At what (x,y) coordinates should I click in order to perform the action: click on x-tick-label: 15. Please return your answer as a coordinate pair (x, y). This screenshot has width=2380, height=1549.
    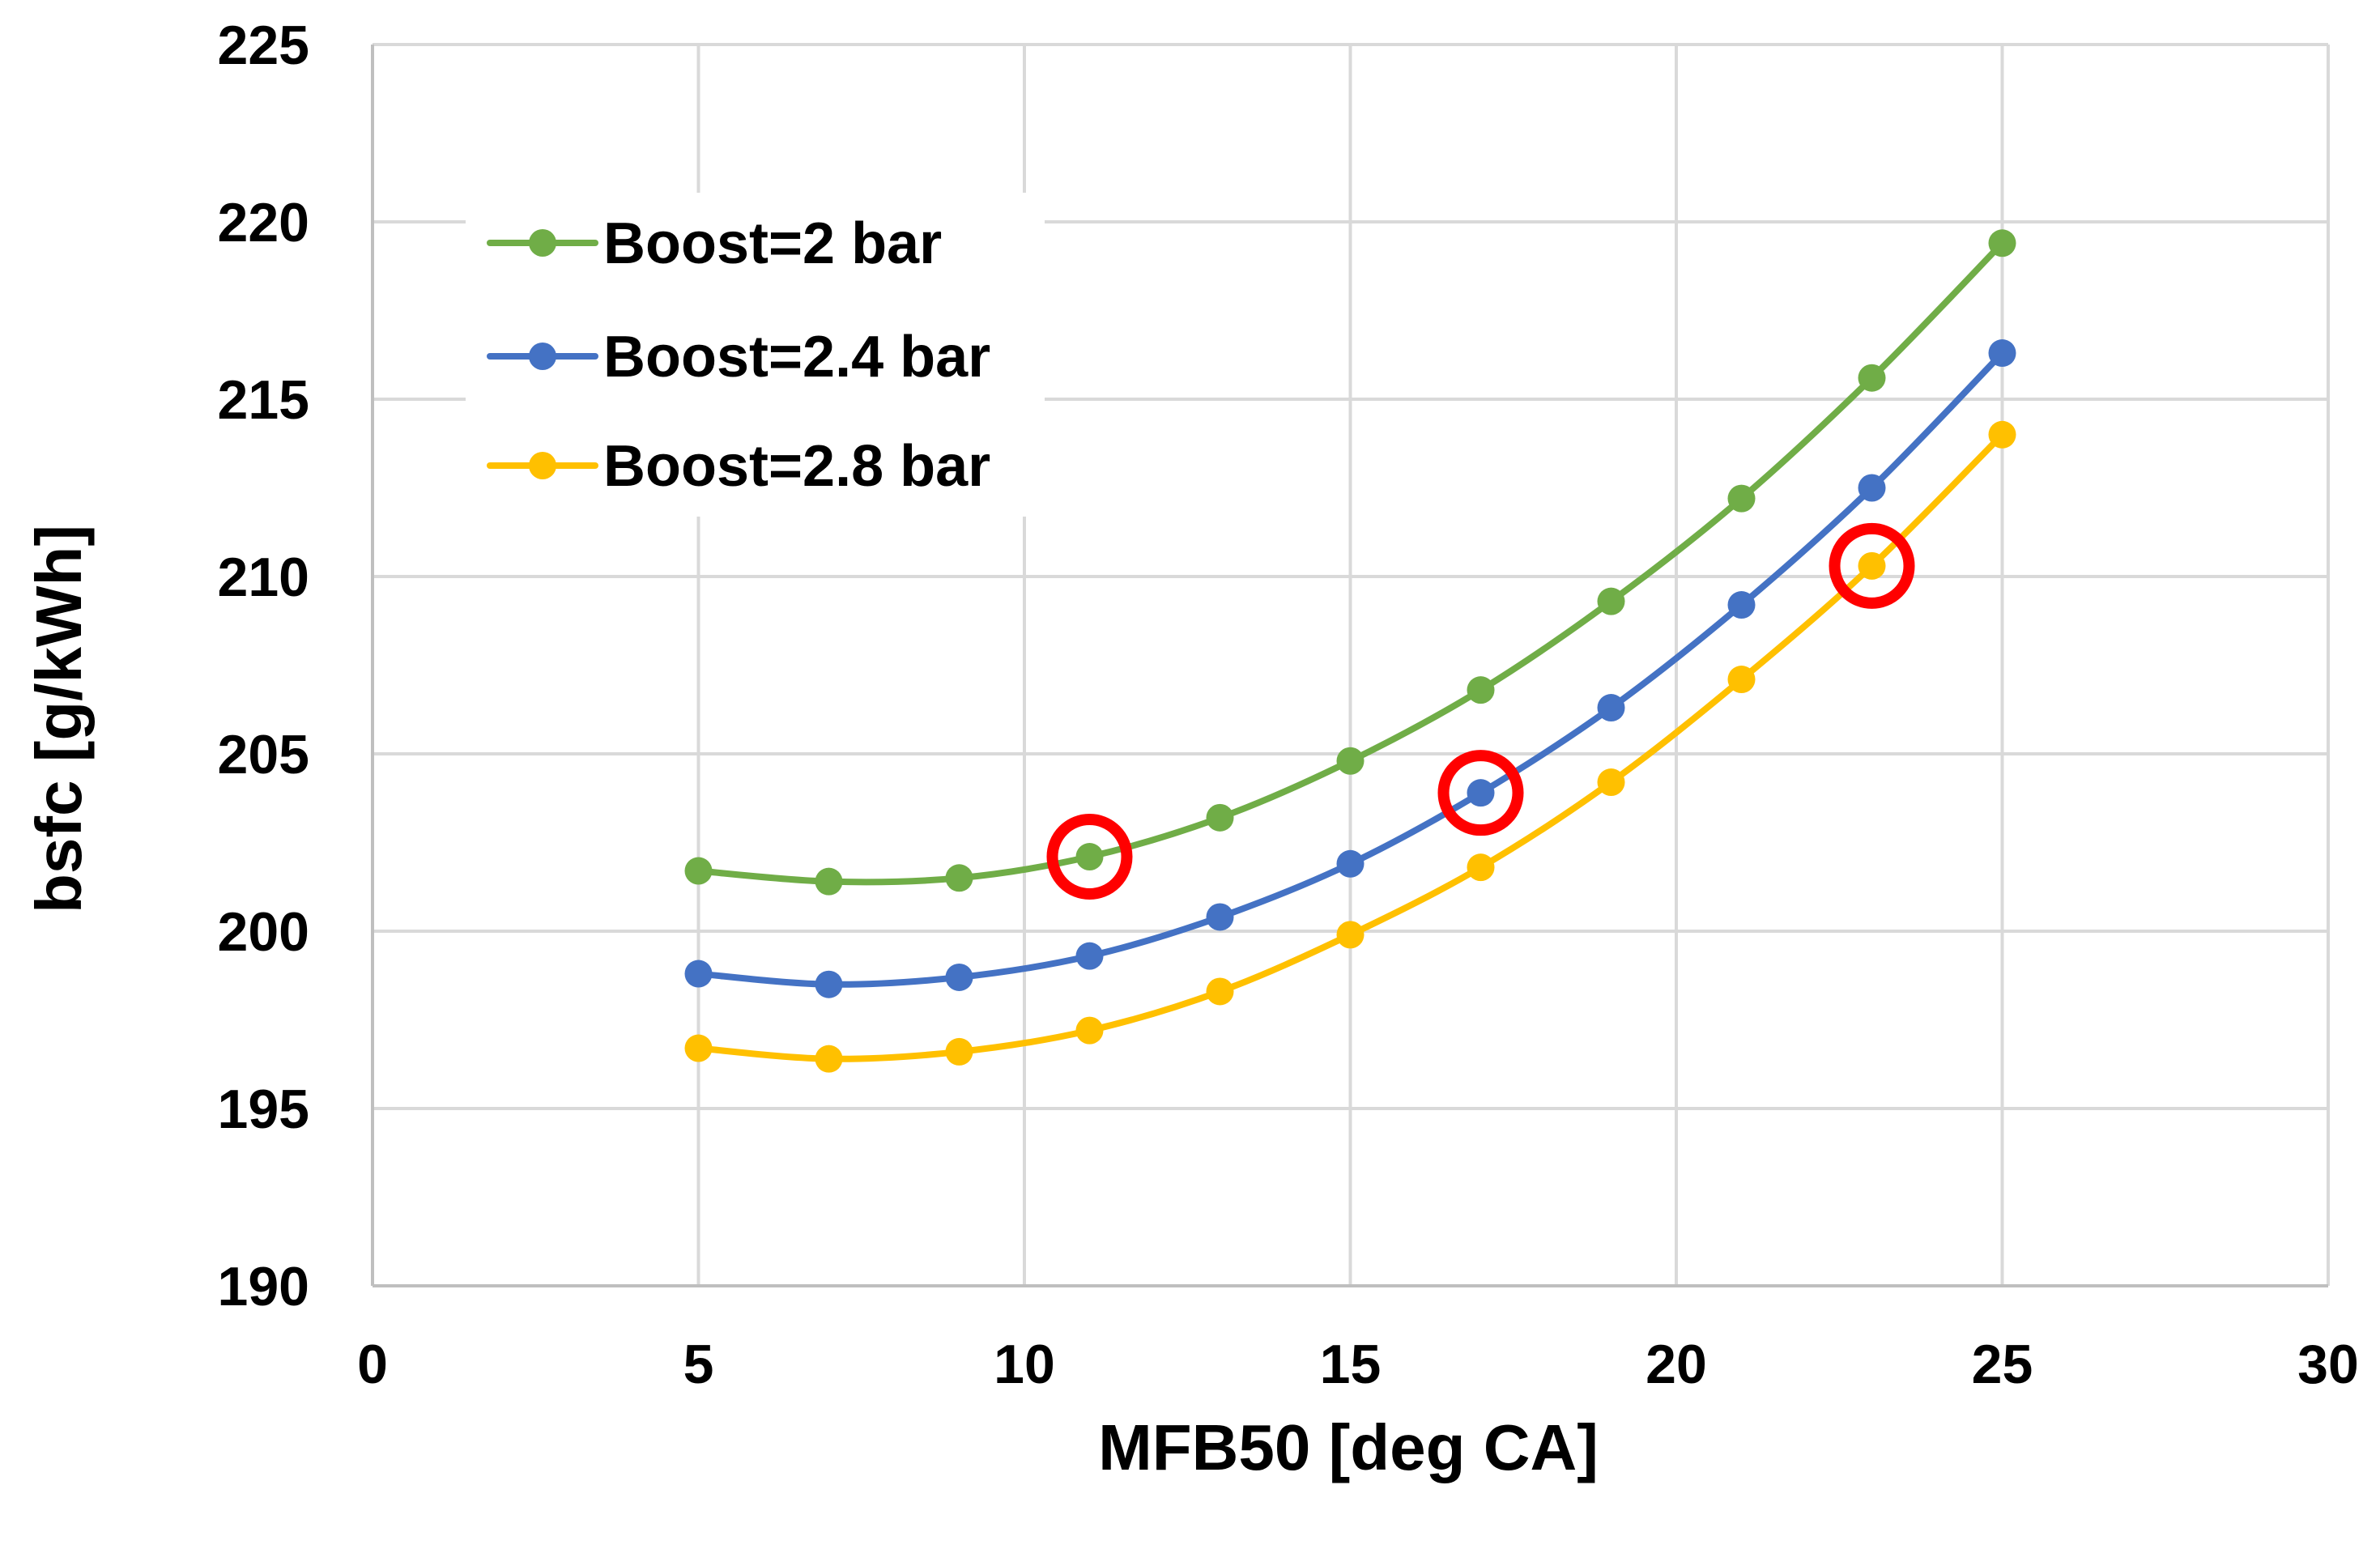
    Looking at the image, I should click on (1351, 1365).